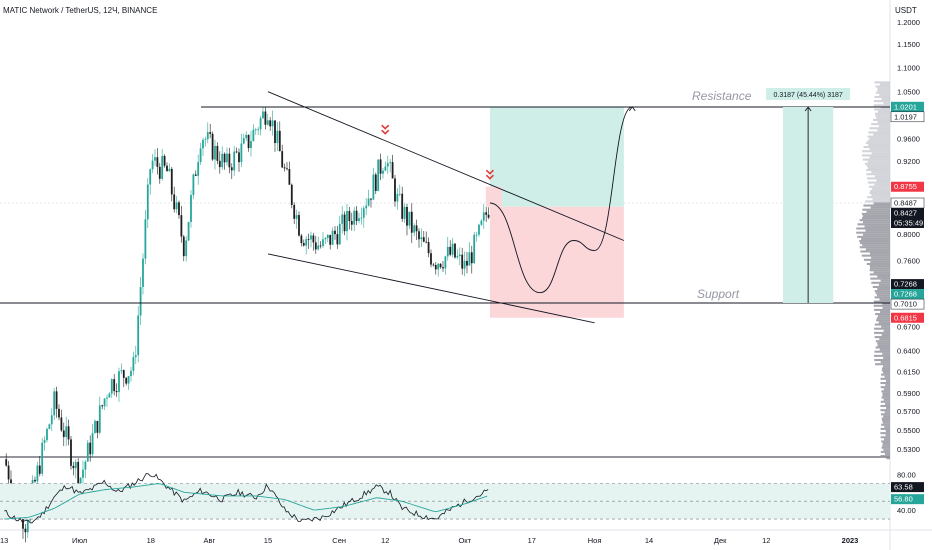 Image resolution: width=932 pixels, height=550 pixels. I want to click on time-tick: 15, so click(268, 540).